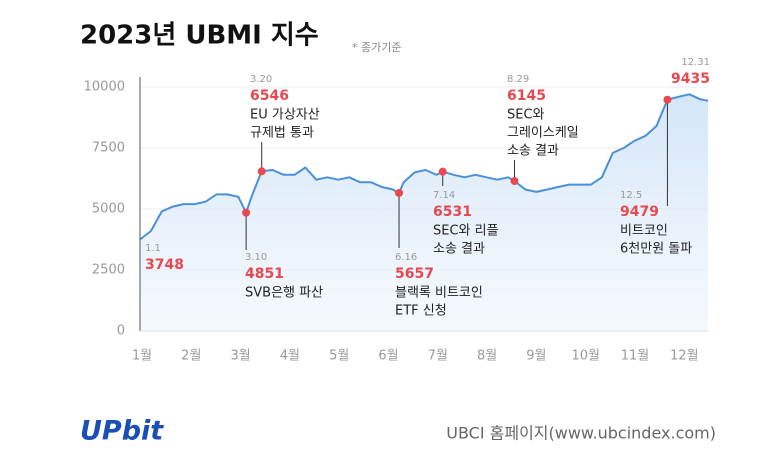 The image size is (771, 468). I want to click on event-date: 8.29, so click(518, 79).